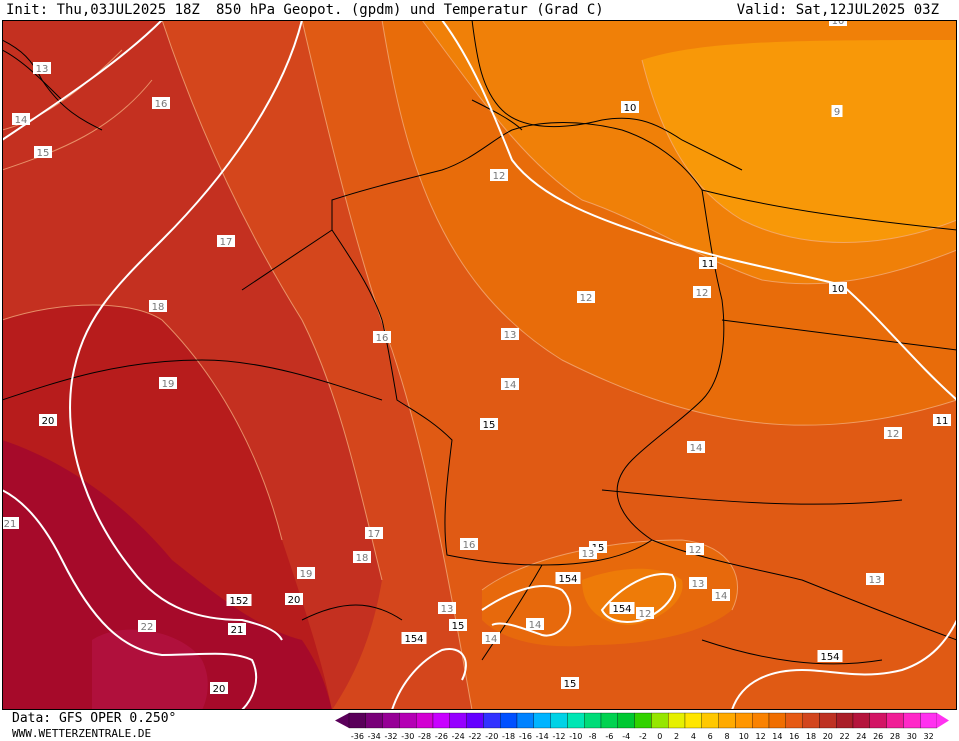 The height and width of the screenshot is (741, 959). I want to click on temperature-label-text: 22, so click(147, 627).